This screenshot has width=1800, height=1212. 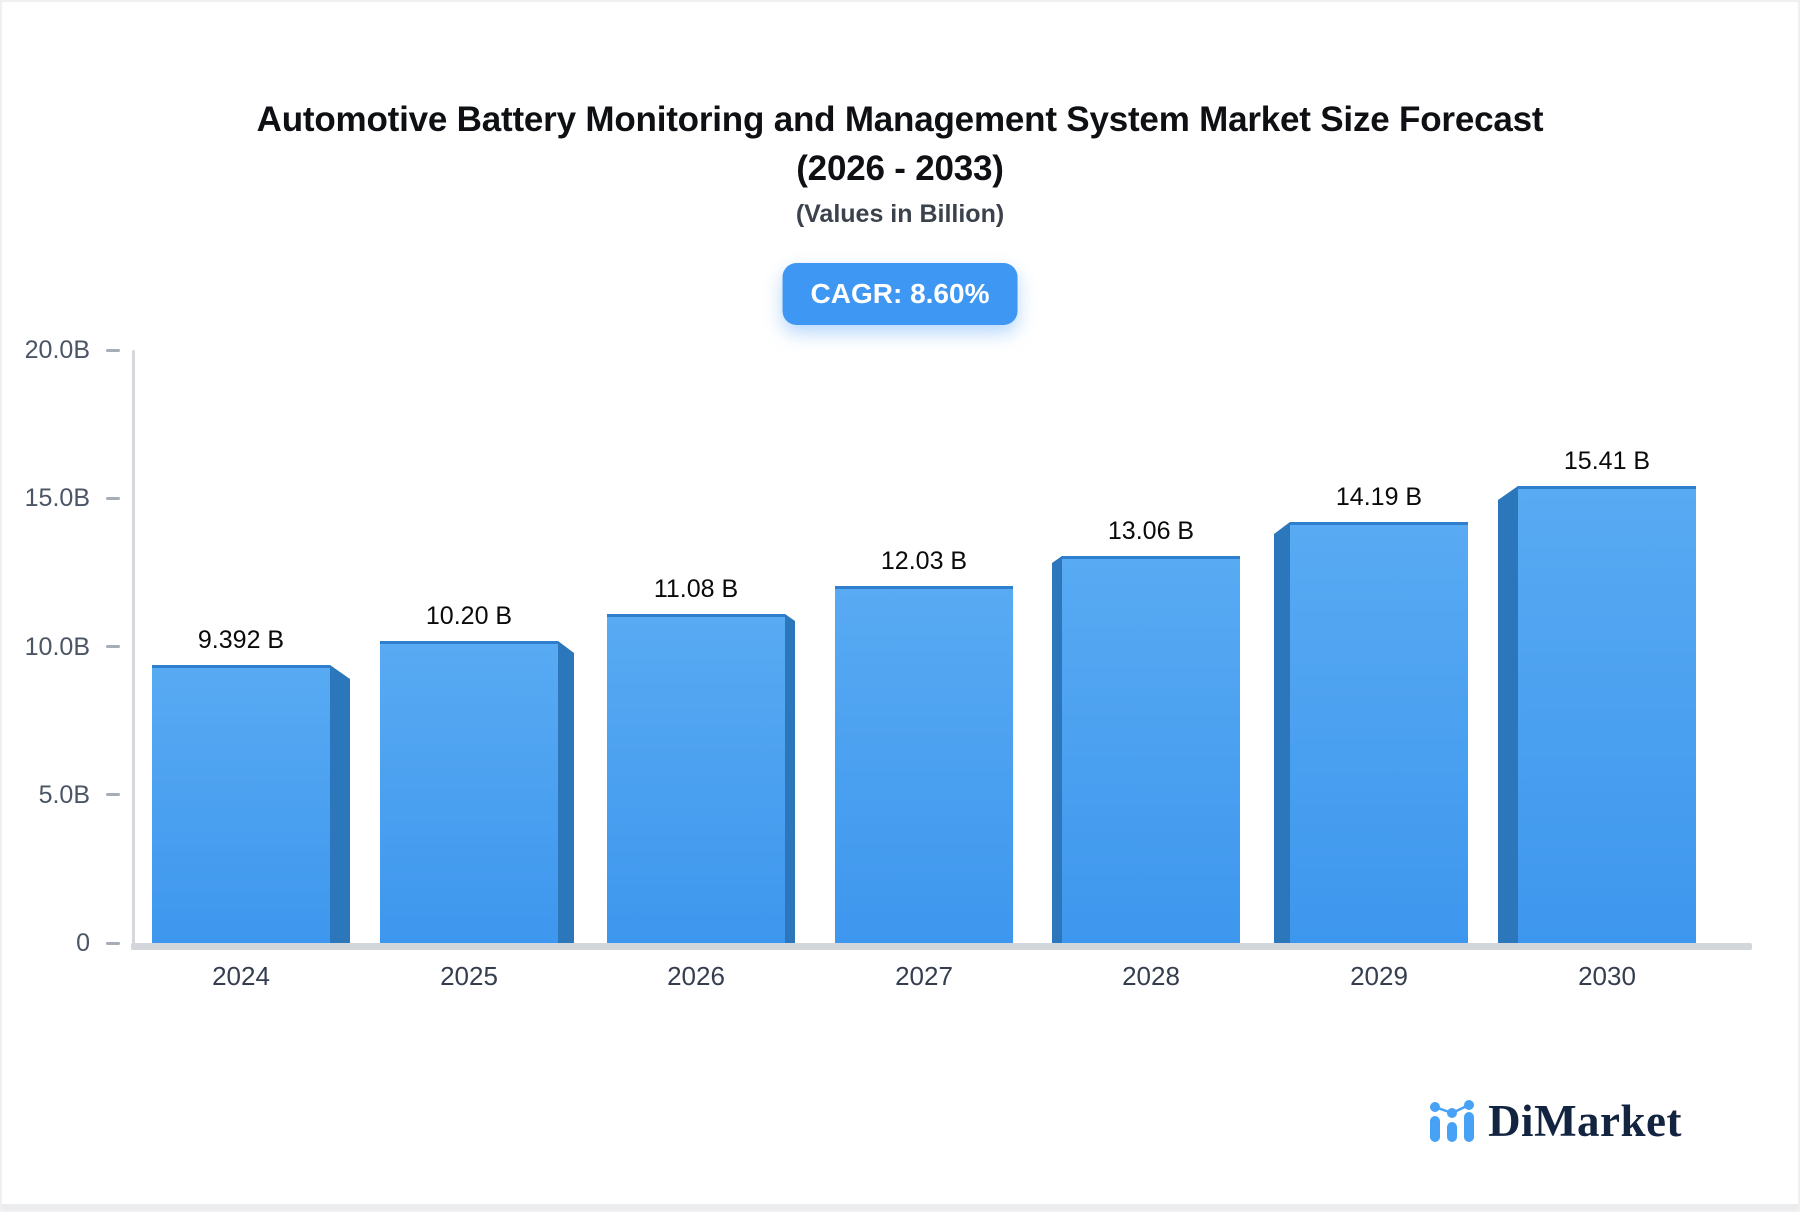 I want to click on bar-2025, so click(x=469, y=792).